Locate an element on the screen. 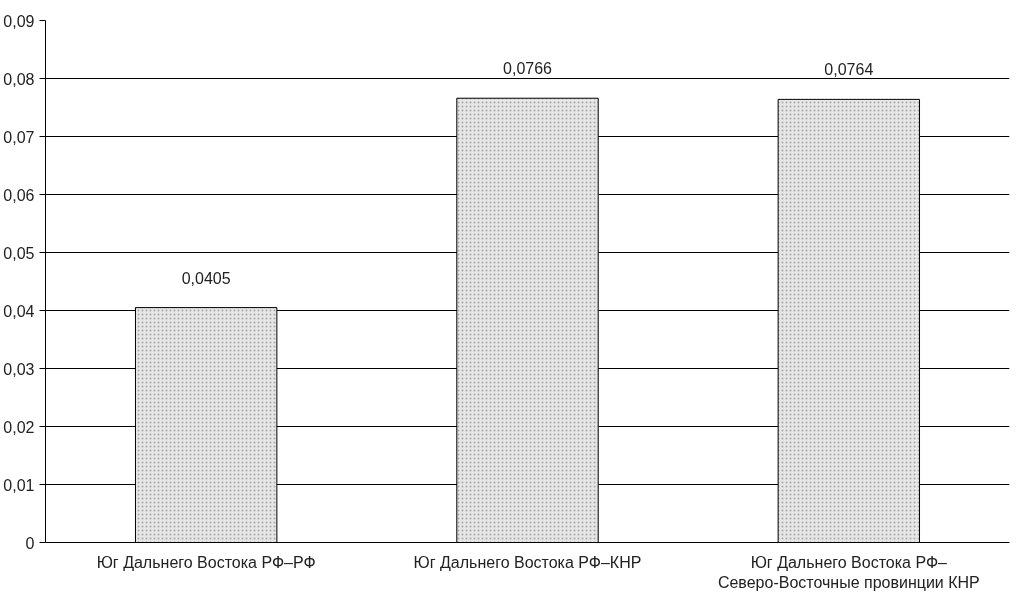  y-tick-label: 0,09 is located at coordinates (19, 21).